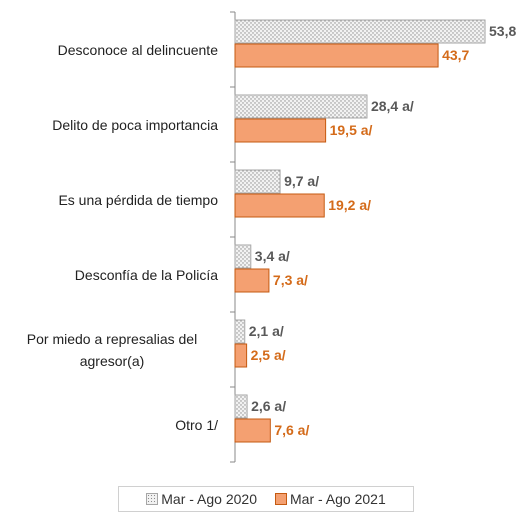 Image resolution: width=525 pixels, height=512 pixels. What do you see at coordinates (209, 499) in the screenshot?
I see `legend-label: Mar - Ago 2020` at bounding box center [209, 499].